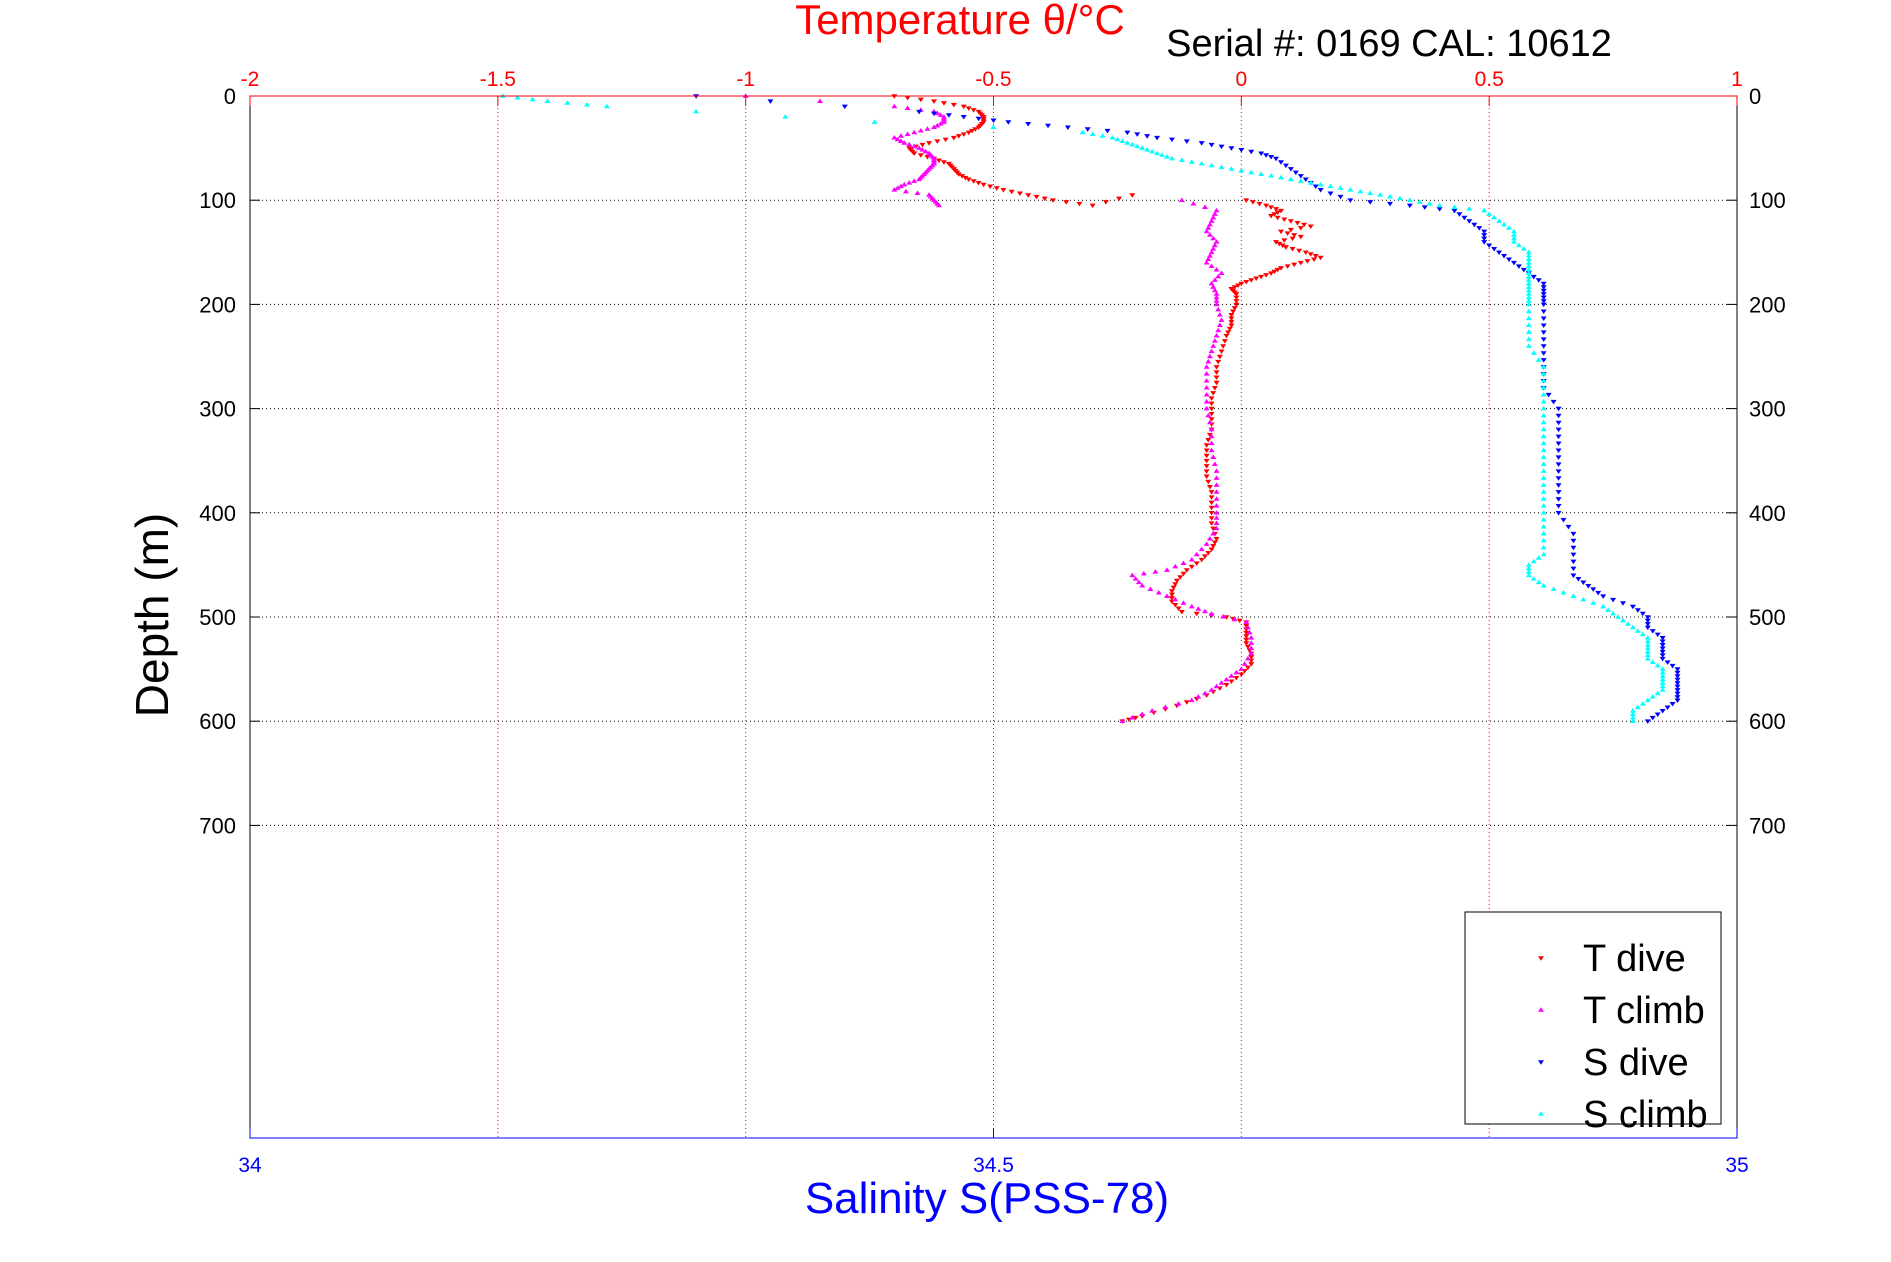  What do you see at coordinates (1241, 79) in the screenshot?
I see `temperature-tick-label: 0` at bounding box center [1241, 79].